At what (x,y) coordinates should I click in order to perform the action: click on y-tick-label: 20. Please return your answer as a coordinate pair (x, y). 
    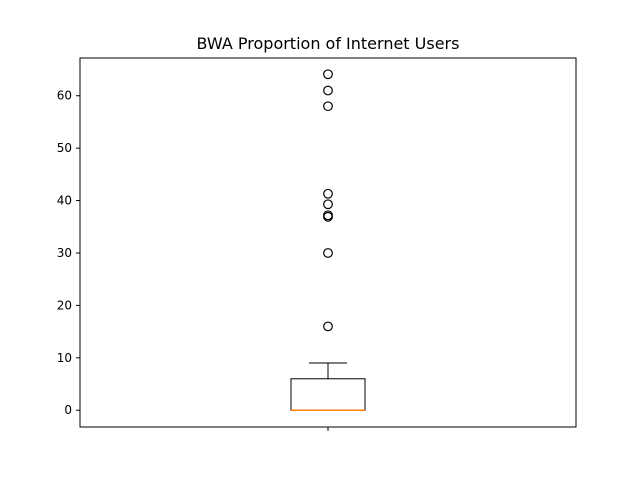
    Looking at the image, I should click on (64, 305).